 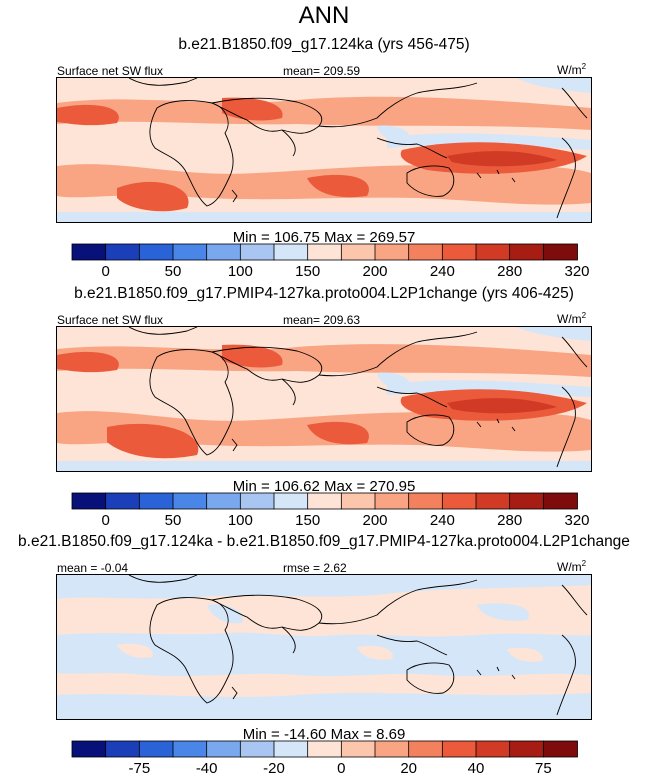 I want to click on plot-title: ANN, so click(x=324, y=15).